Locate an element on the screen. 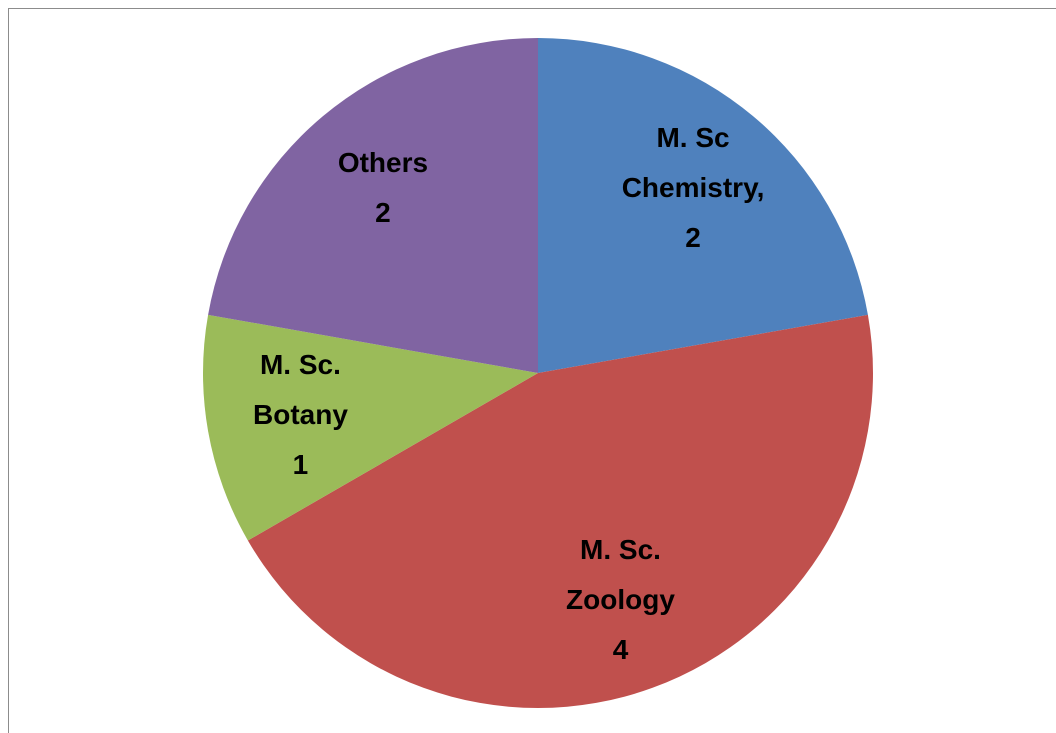  category-label: Others is located at coordinates (383, 163).